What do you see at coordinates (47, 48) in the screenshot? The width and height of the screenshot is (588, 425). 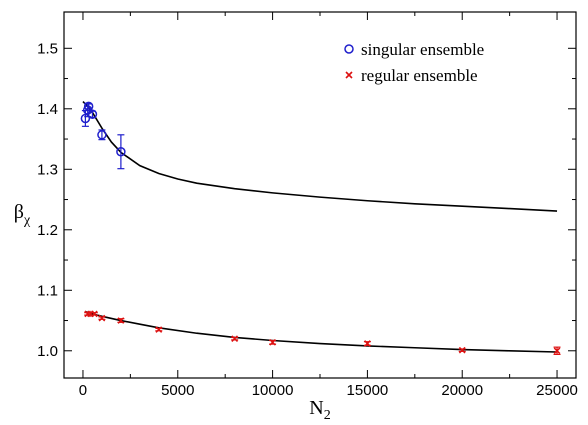 I see `y-tick-label: 1.5` at bounding box center [47, 48].